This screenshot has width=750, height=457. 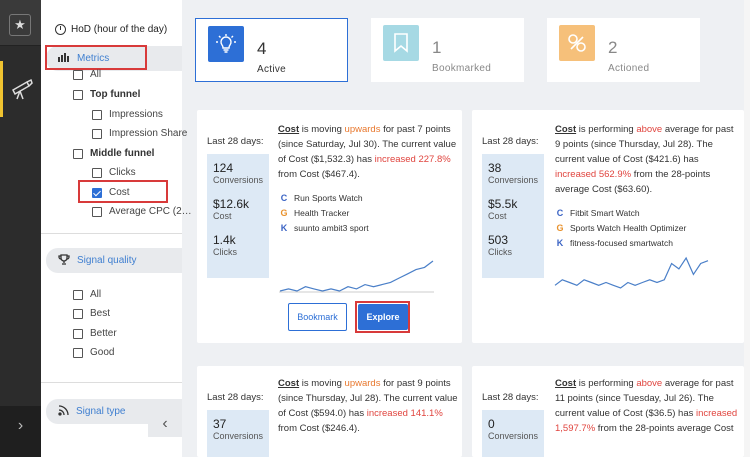 I want to click on source-item: G Sports Watch Health Optimizer, so click(x=621, y=227).